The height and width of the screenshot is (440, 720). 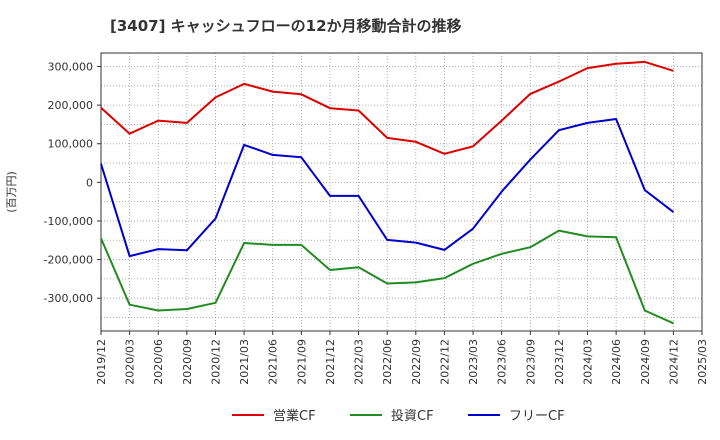 I want to click on y-tick-label: -200,000, so click(x=68, y=260).